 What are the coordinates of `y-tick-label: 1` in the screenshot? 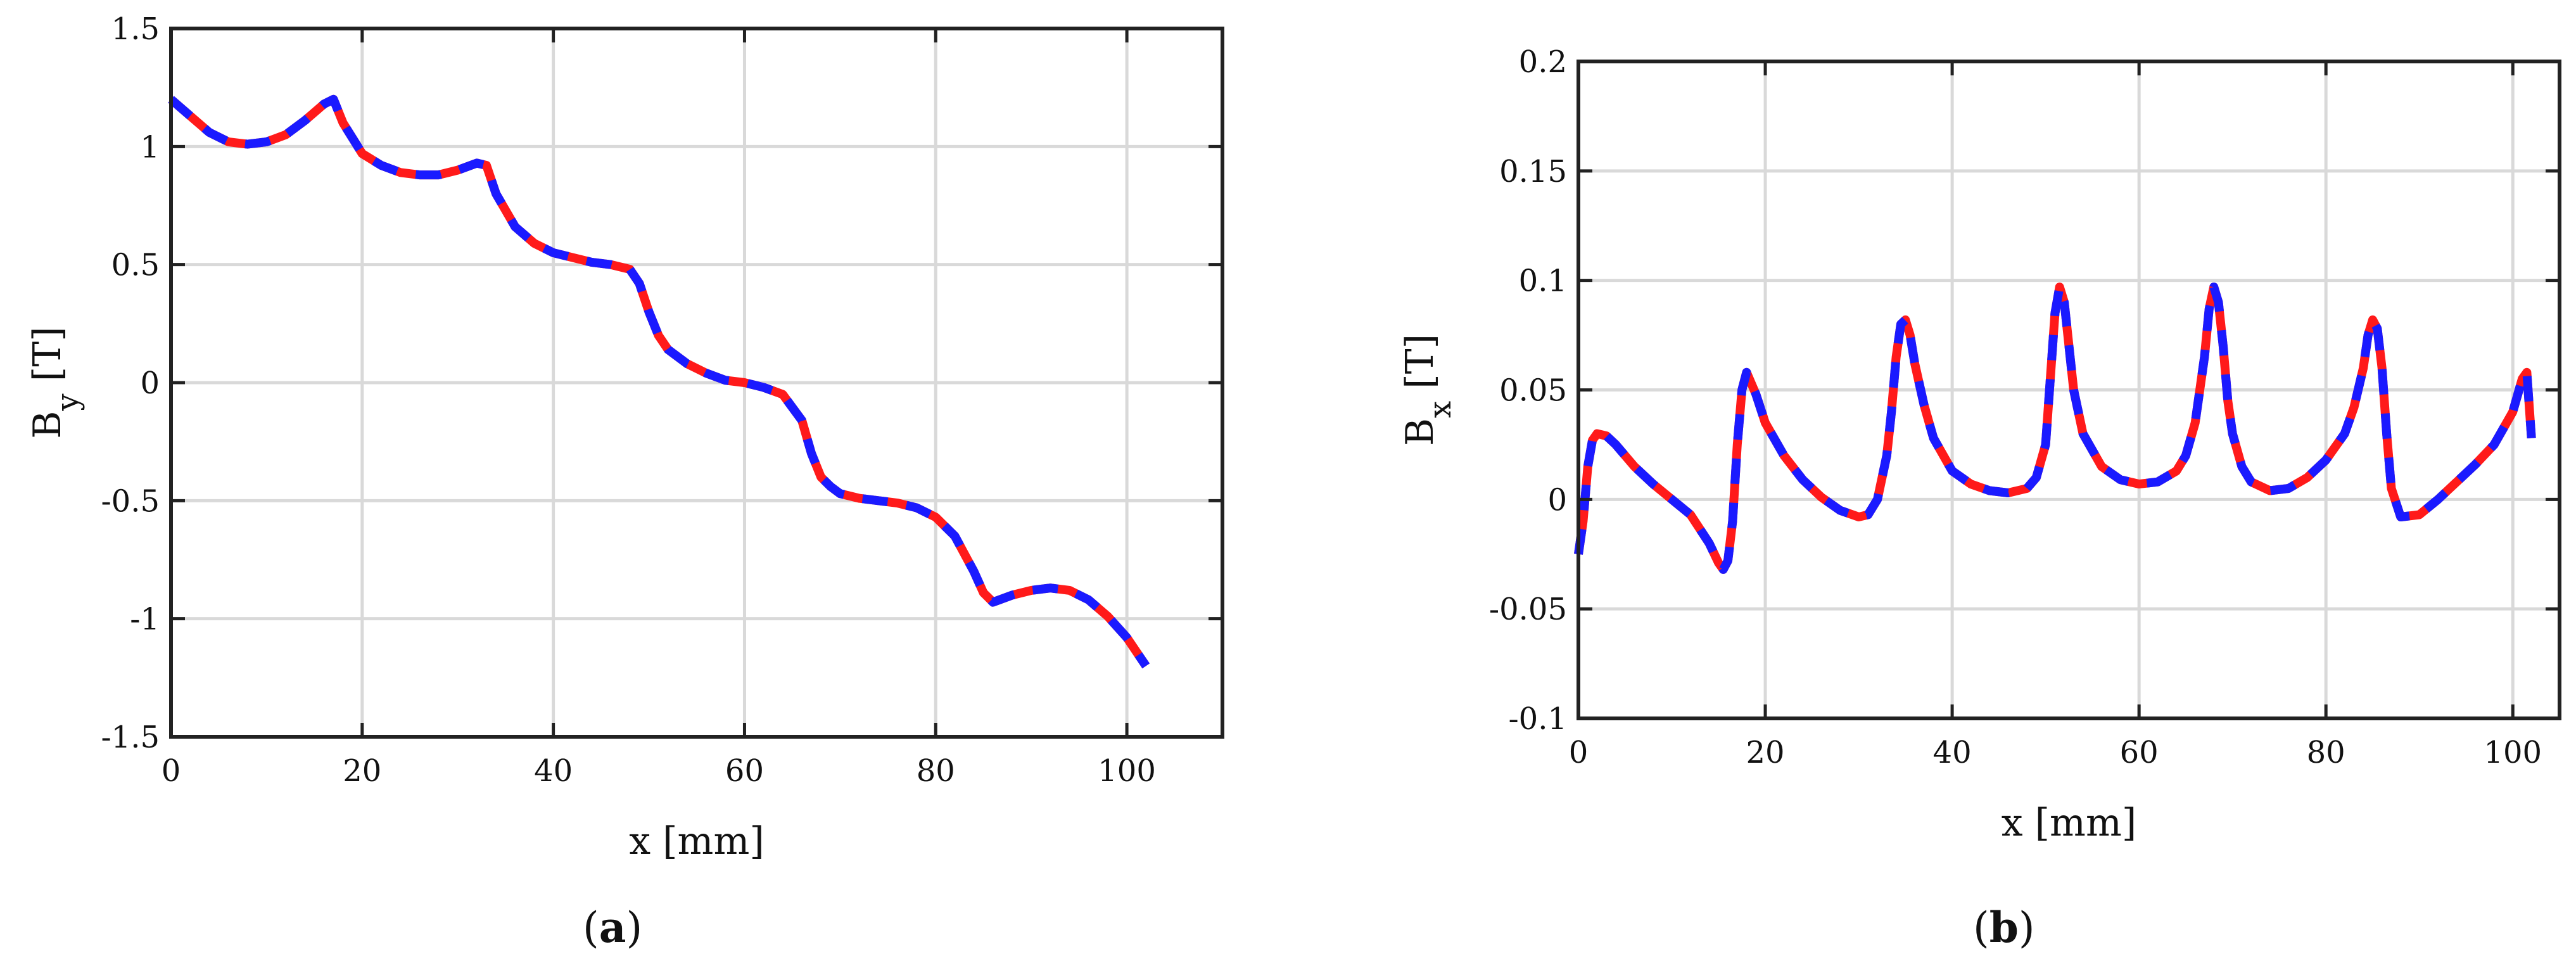 It's located at (150, 147).